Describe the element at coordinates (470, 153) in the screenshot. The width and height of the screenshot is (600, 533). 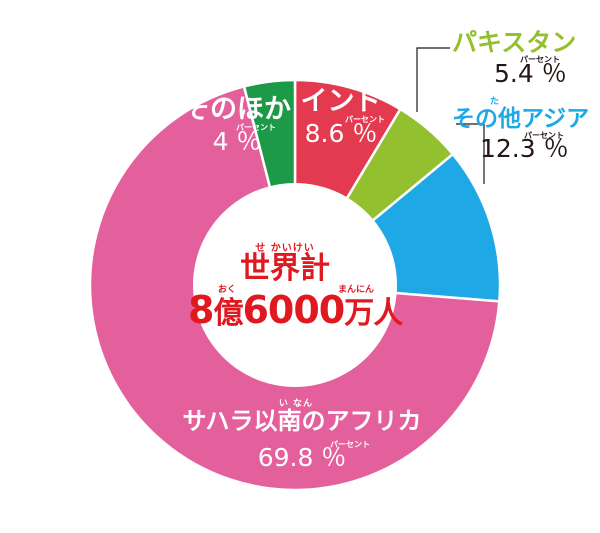
I see `other-asia-leader-line` at that location.